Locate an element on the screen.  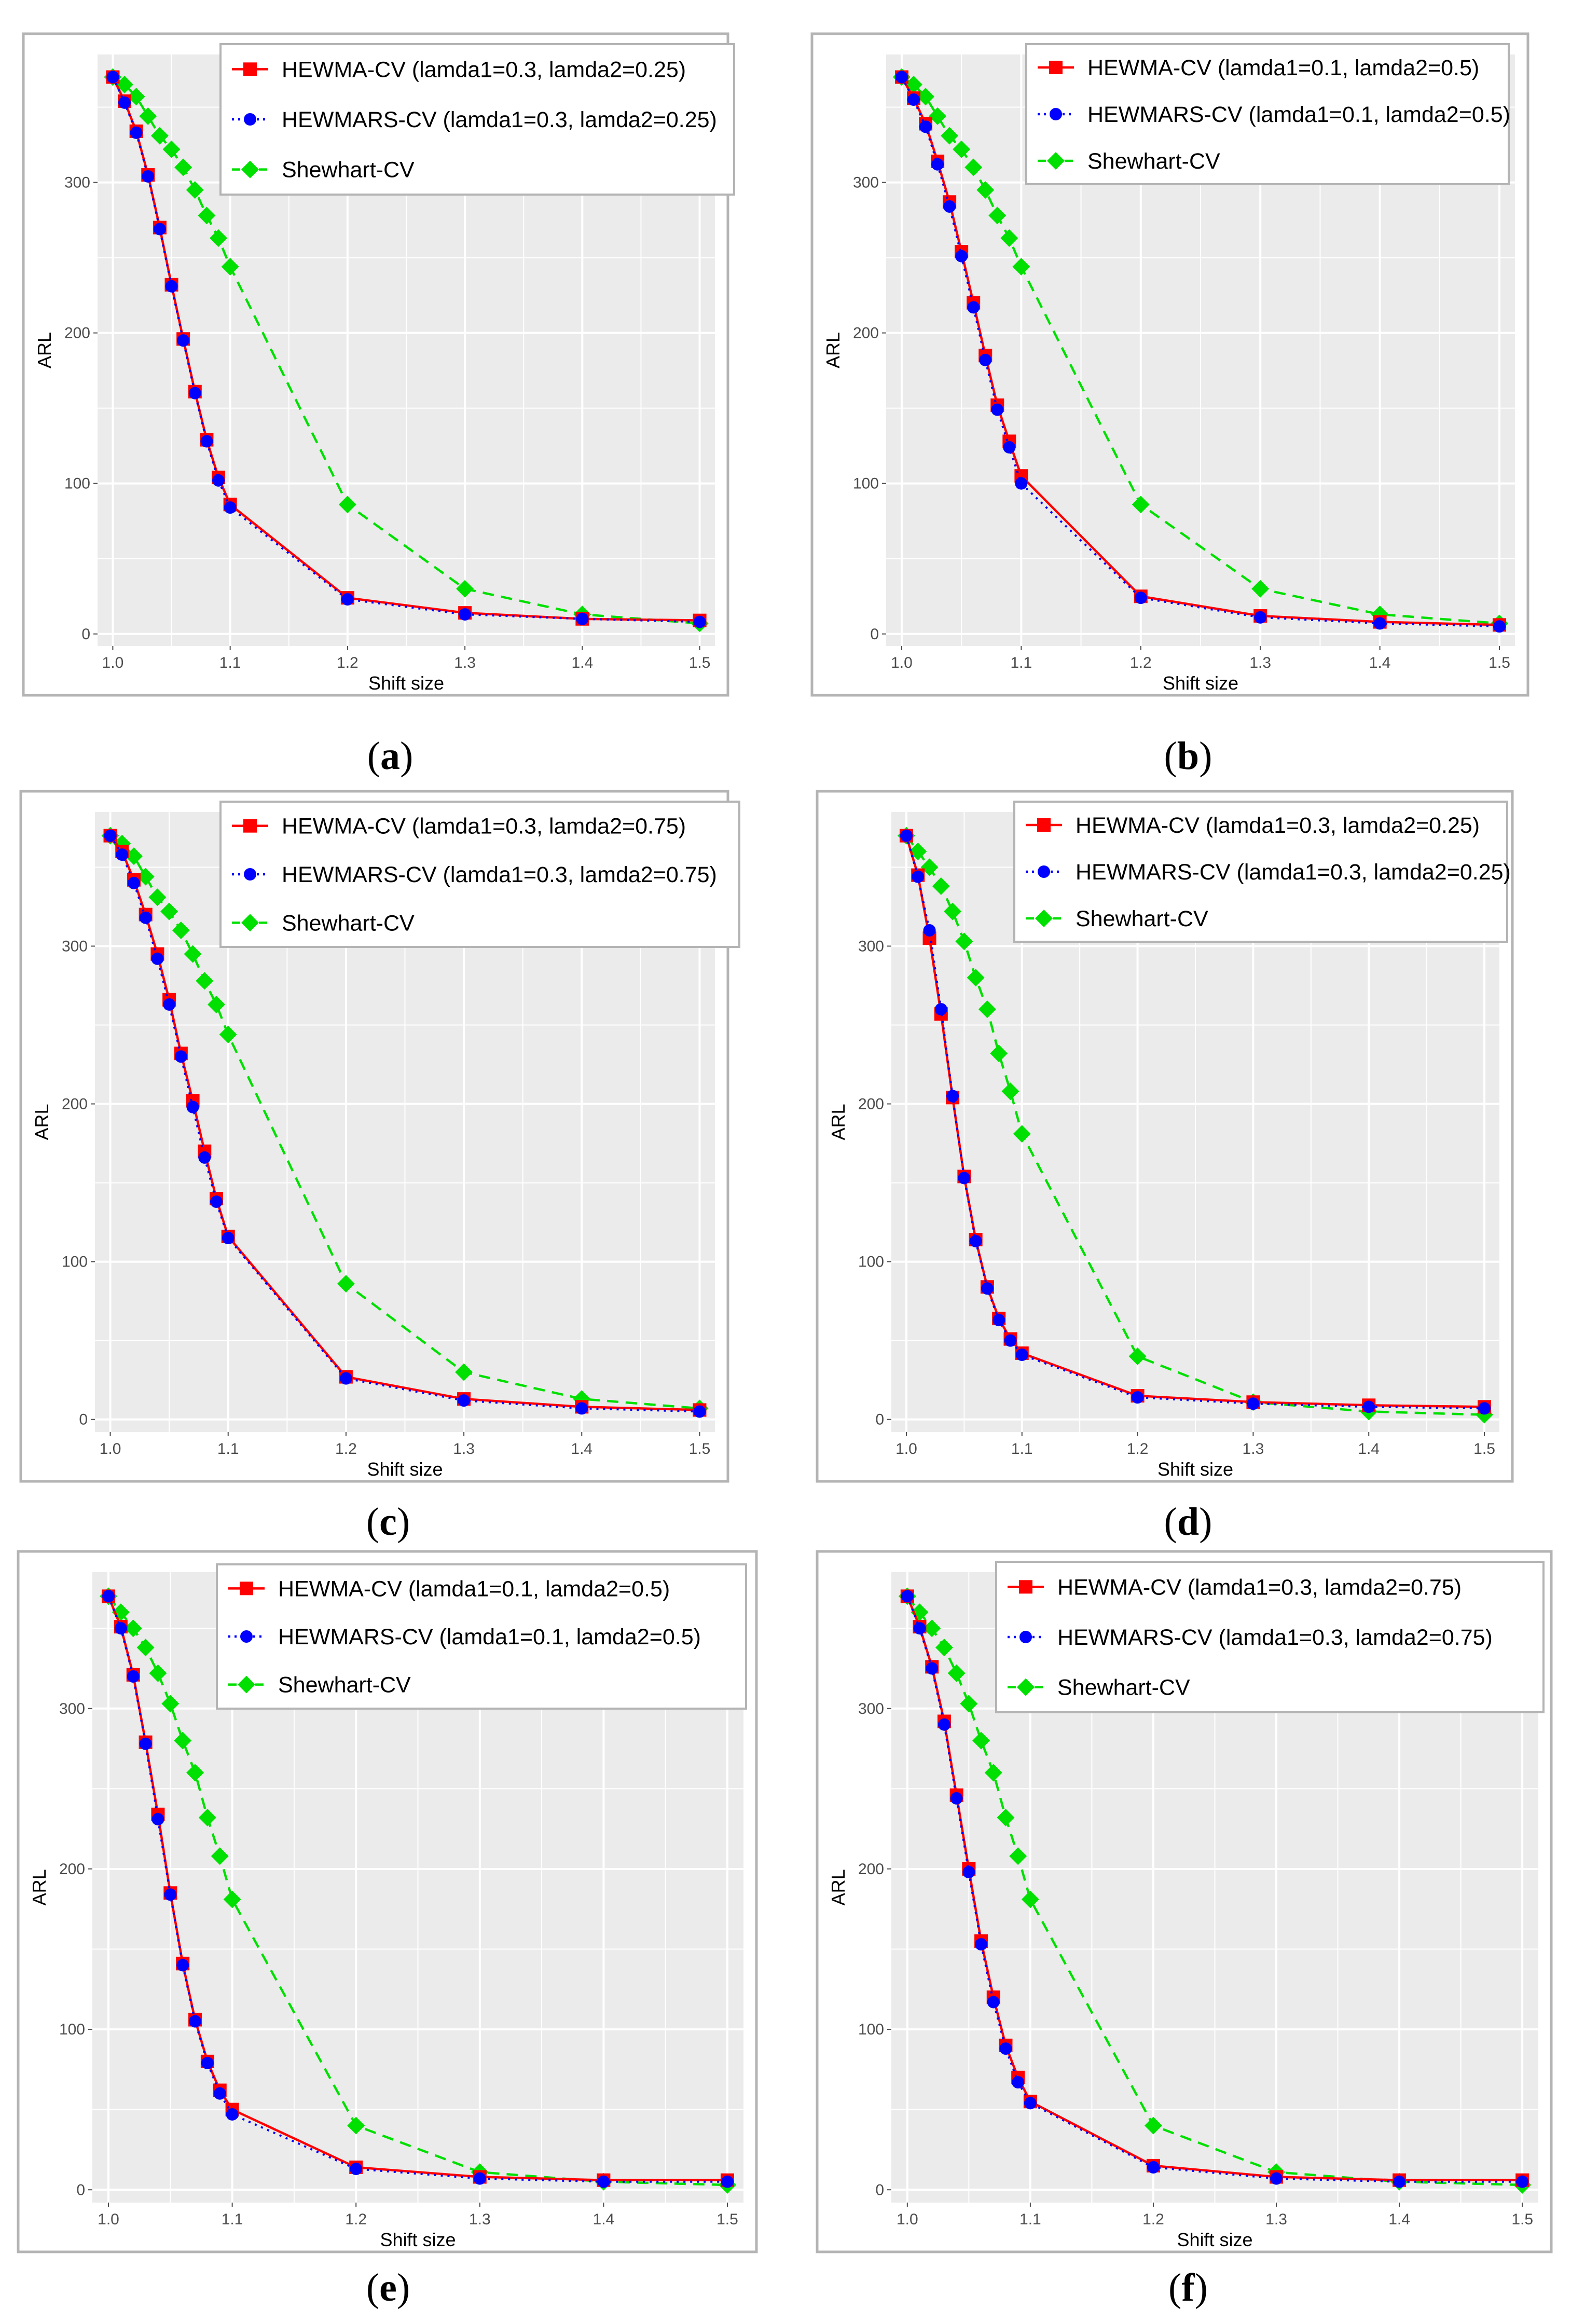
caption-e: (e) is located at coordinates (388, 2287).